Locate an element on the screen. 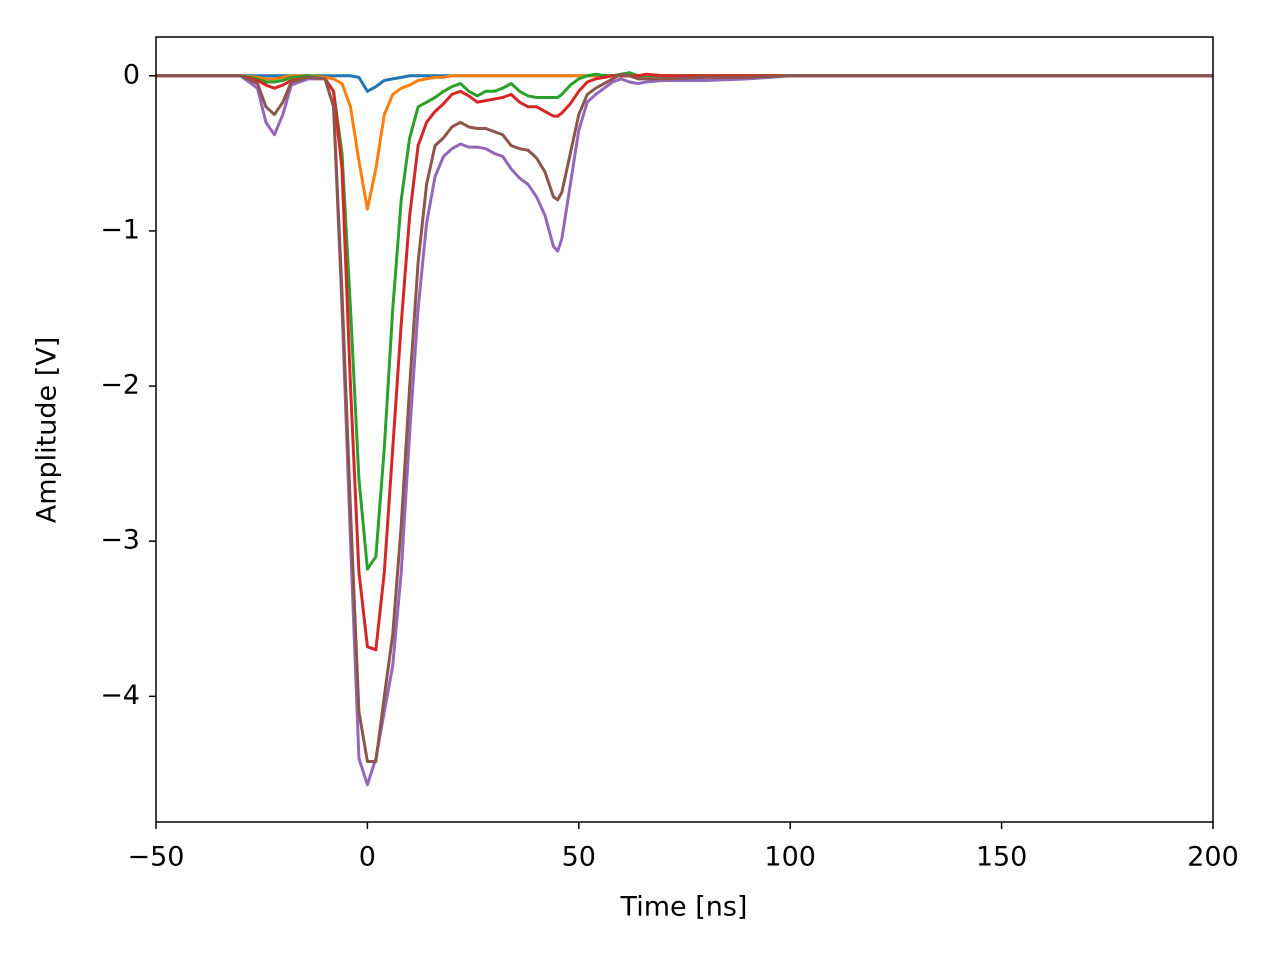 Image resolution: width=1280 pixels, height=960 pixels. y-tick-label: −2 is located at coordinates (120, 385).